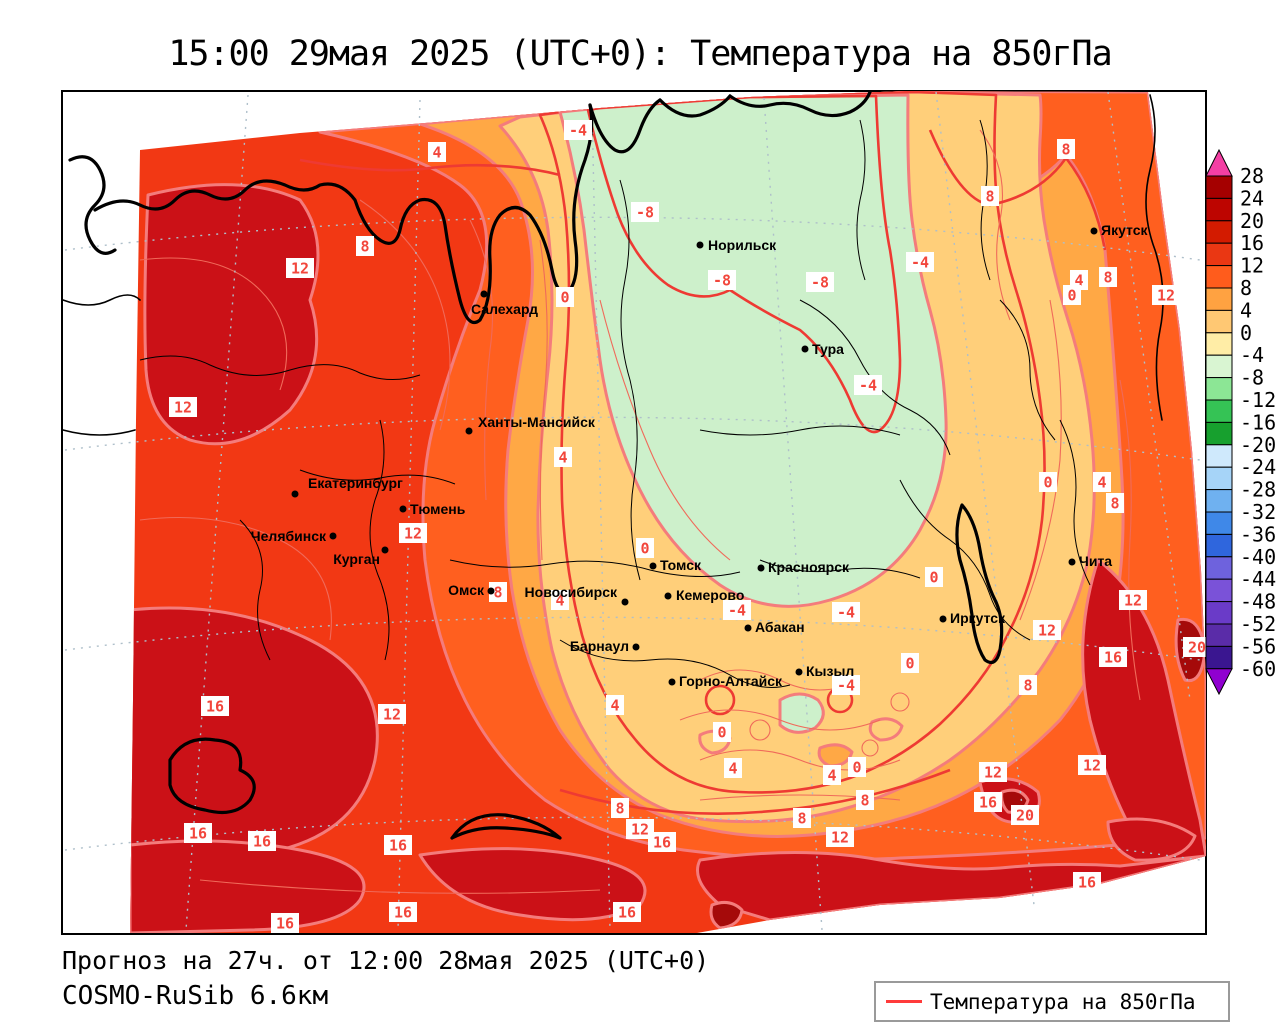  Describe the element at coordinates (1258, 467) in the screenshot. I see `colorbar-tick-label: -24` at that location.